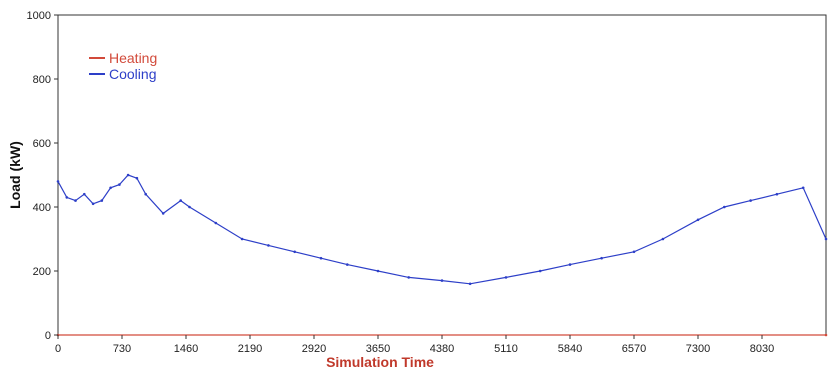 The width and height of the screenshot is (828, 372). Describe the element at coordinates (42, 176) in the screenshot. I see `y-axis: 0 200 400 600 800 1000` at that location.